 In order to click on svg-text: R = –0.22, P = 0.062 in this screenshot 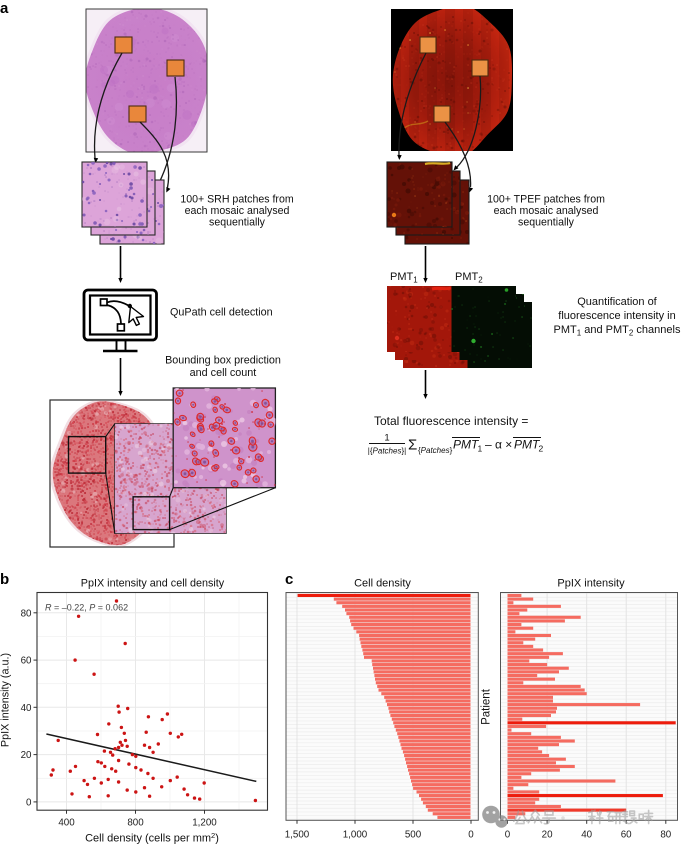, I will do `click(86, 608)`.